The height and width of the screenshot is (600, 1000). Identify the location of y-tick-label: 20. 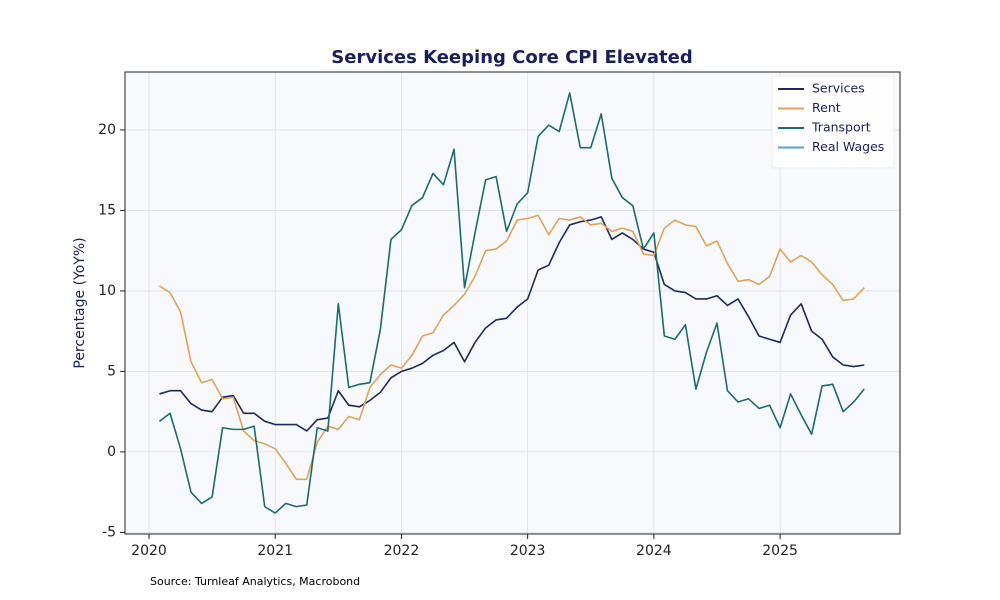
(107, 130).